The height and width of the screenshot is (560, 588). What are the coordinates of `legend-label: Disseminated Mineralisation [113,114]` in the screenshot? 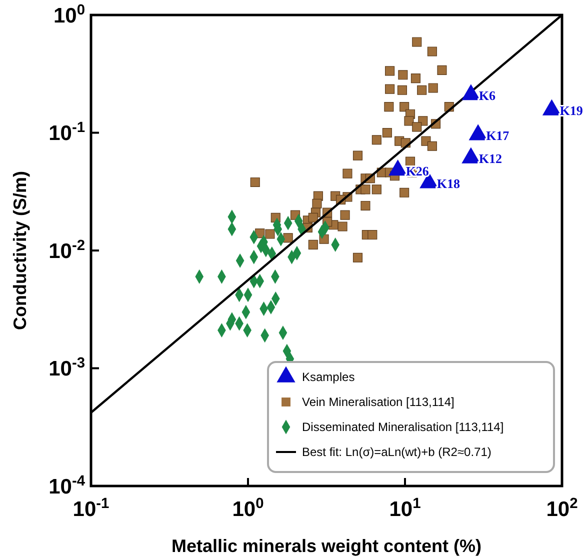 It's located at (403, 427).